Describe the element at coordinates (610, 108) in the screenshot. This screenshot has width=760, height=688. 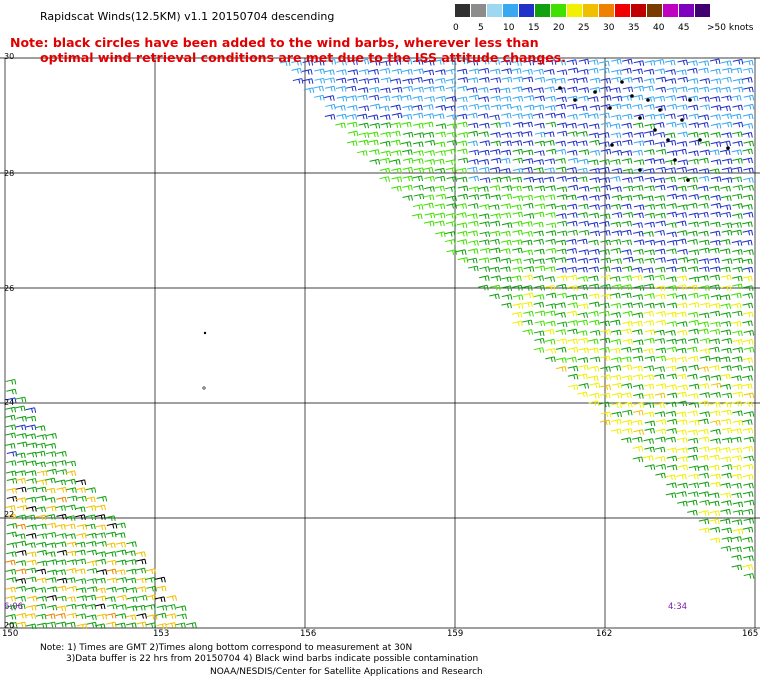
I see `contamination-dot` at that location.